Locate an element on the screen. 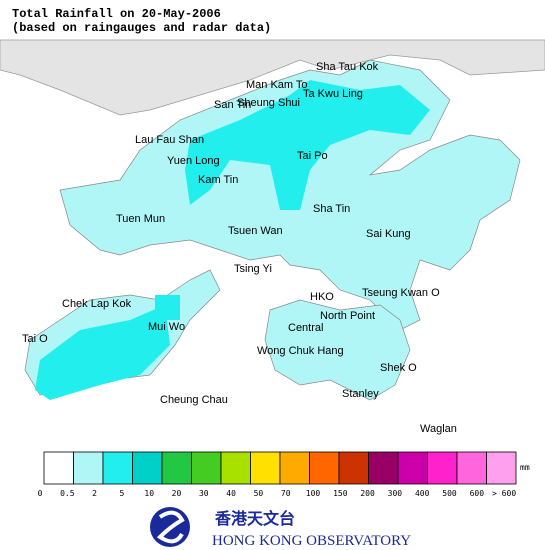 This screenshot has height=550, width=545. place-label: HKO is located at coordinates (322, 297).